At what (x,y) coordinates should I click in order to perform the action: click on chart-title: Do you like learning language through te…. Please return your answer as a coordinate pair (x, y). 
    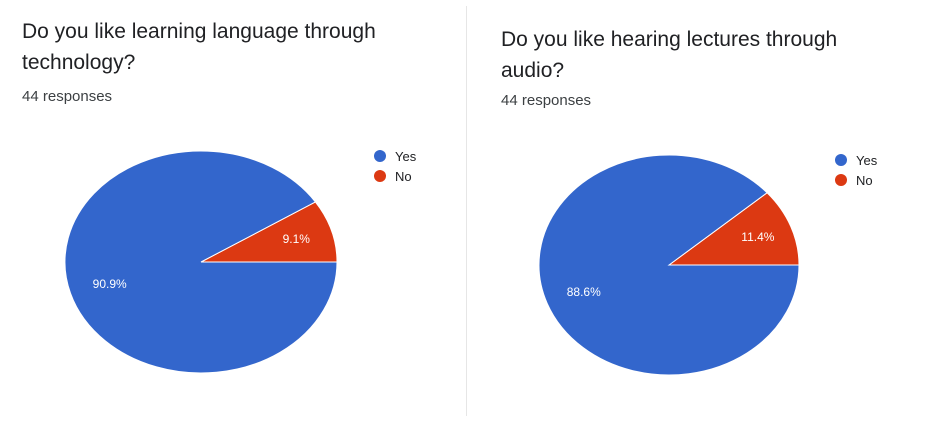
    Looking at the image, I should click on (199, 47).